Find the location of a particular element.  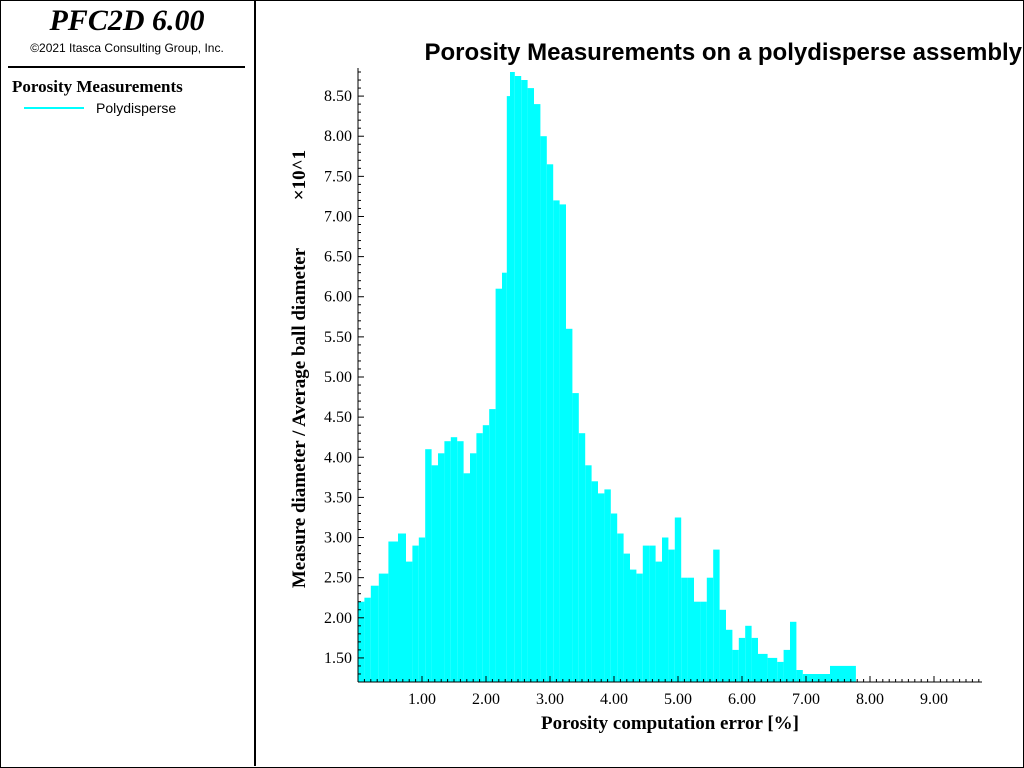

y-tick-label: 4.00 is located at coordinates (338, 457).